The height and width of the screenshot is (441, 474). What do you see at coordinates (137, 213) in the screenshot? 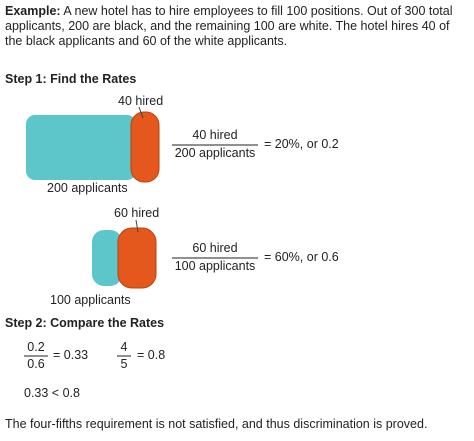
I see `hired-label: 60 hired` at bounding box center [137, 213].